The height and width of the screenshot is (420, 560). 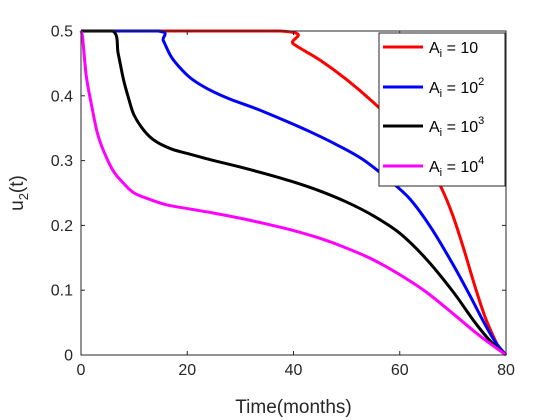 What do you see at coordinates (456, 167) in the screenshot?
I see `legend-label-4: Ai = 104` at bounding box center [456, 167].